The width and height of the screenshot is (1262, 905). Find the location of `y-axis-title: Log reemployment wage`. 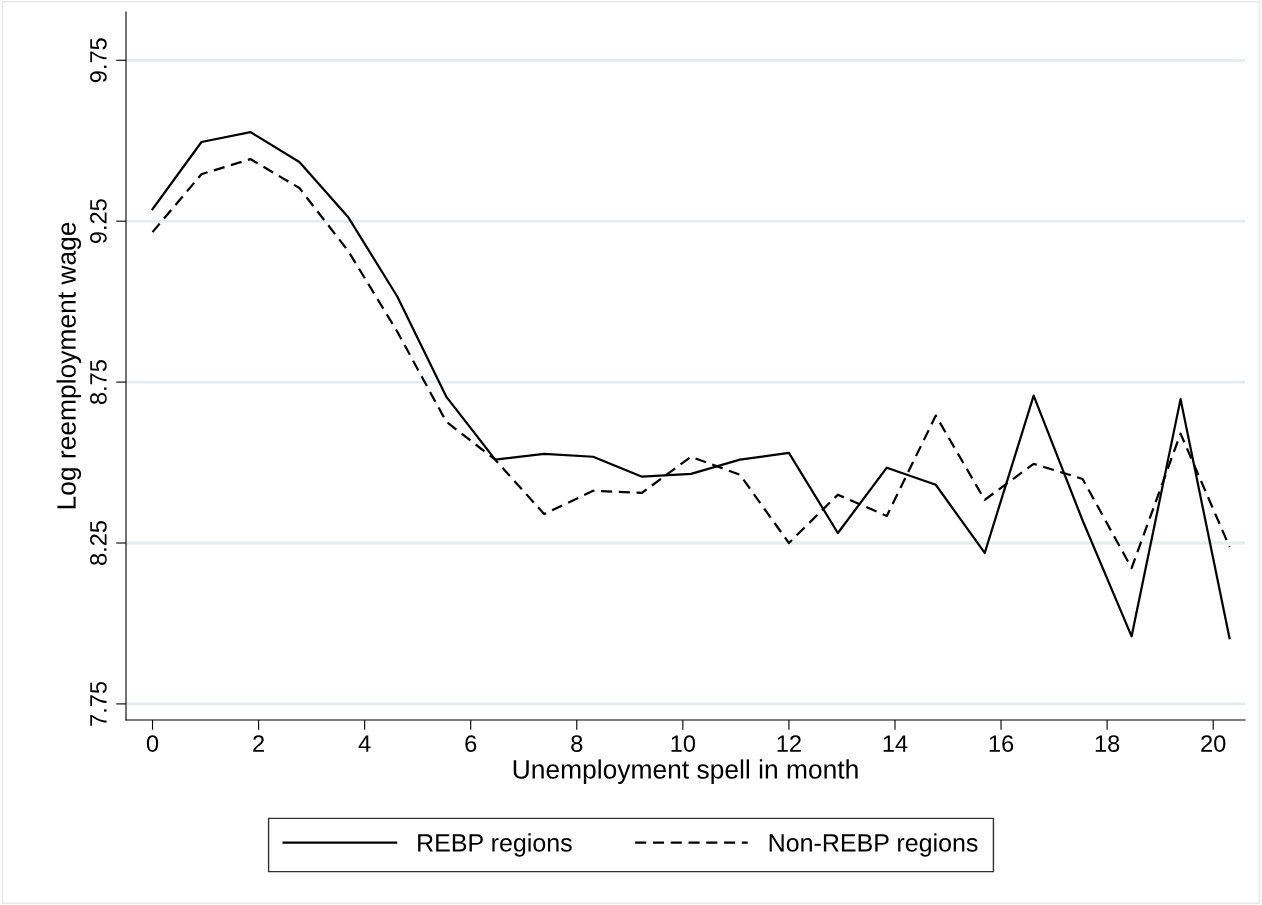

y-axis-title: Log reemployment wage is located at coordinates (69, 365).